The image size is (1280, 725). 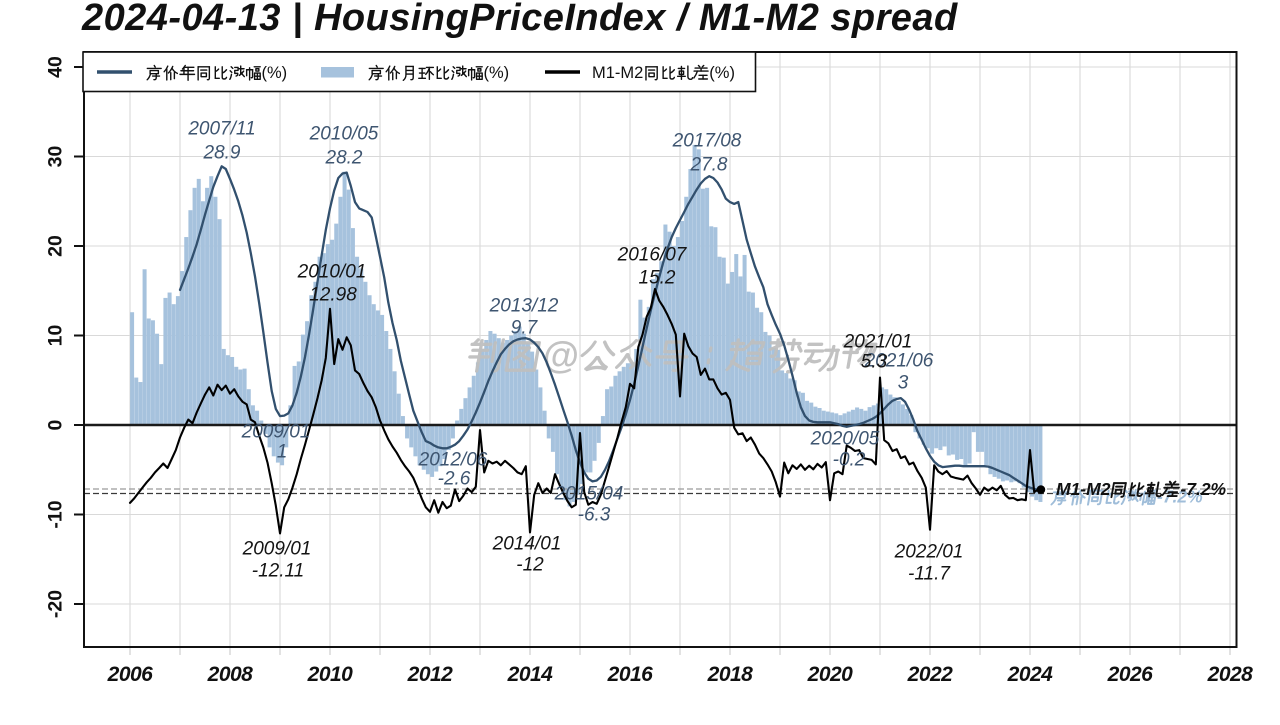 What do you see at coordinates (874, 362) in the screenshot?
I see `svg-text: 5.3` at bounding box center [874, 362].